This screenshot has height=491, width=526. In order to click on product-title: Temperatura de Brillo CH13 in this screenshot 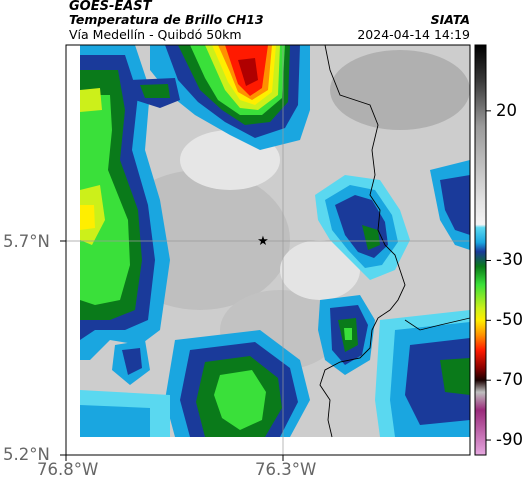, I will do `click(166, 19)`.